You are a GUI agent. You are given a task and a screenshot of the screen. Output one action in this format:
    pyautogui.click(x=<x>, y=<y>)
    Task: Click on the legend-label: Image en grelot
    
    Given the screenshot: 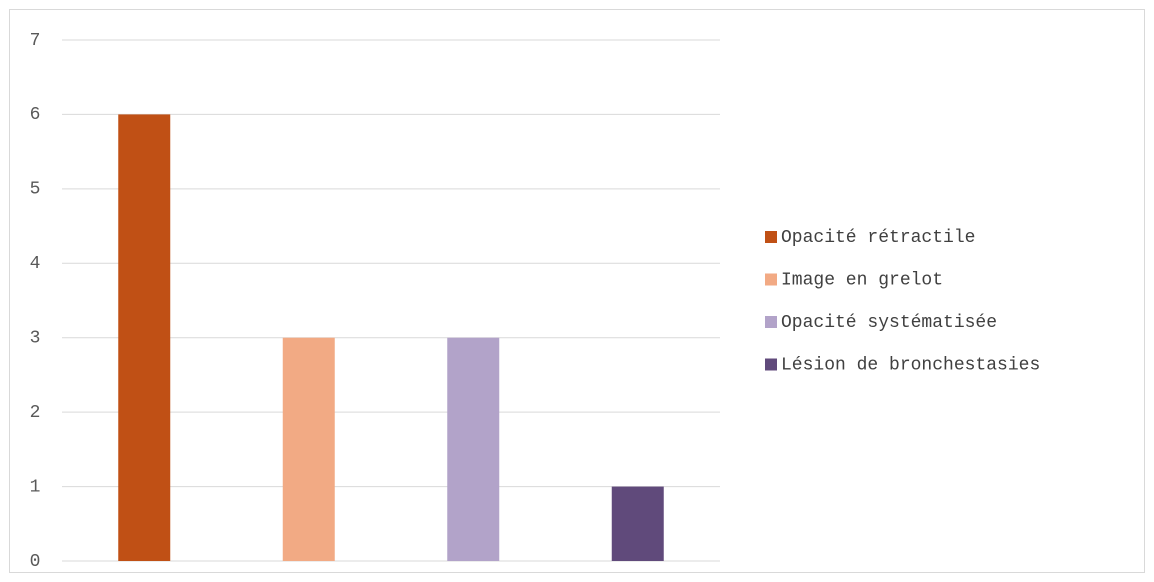 What is the action you would take?
    pyautogui.click(x=862, y=280)
    